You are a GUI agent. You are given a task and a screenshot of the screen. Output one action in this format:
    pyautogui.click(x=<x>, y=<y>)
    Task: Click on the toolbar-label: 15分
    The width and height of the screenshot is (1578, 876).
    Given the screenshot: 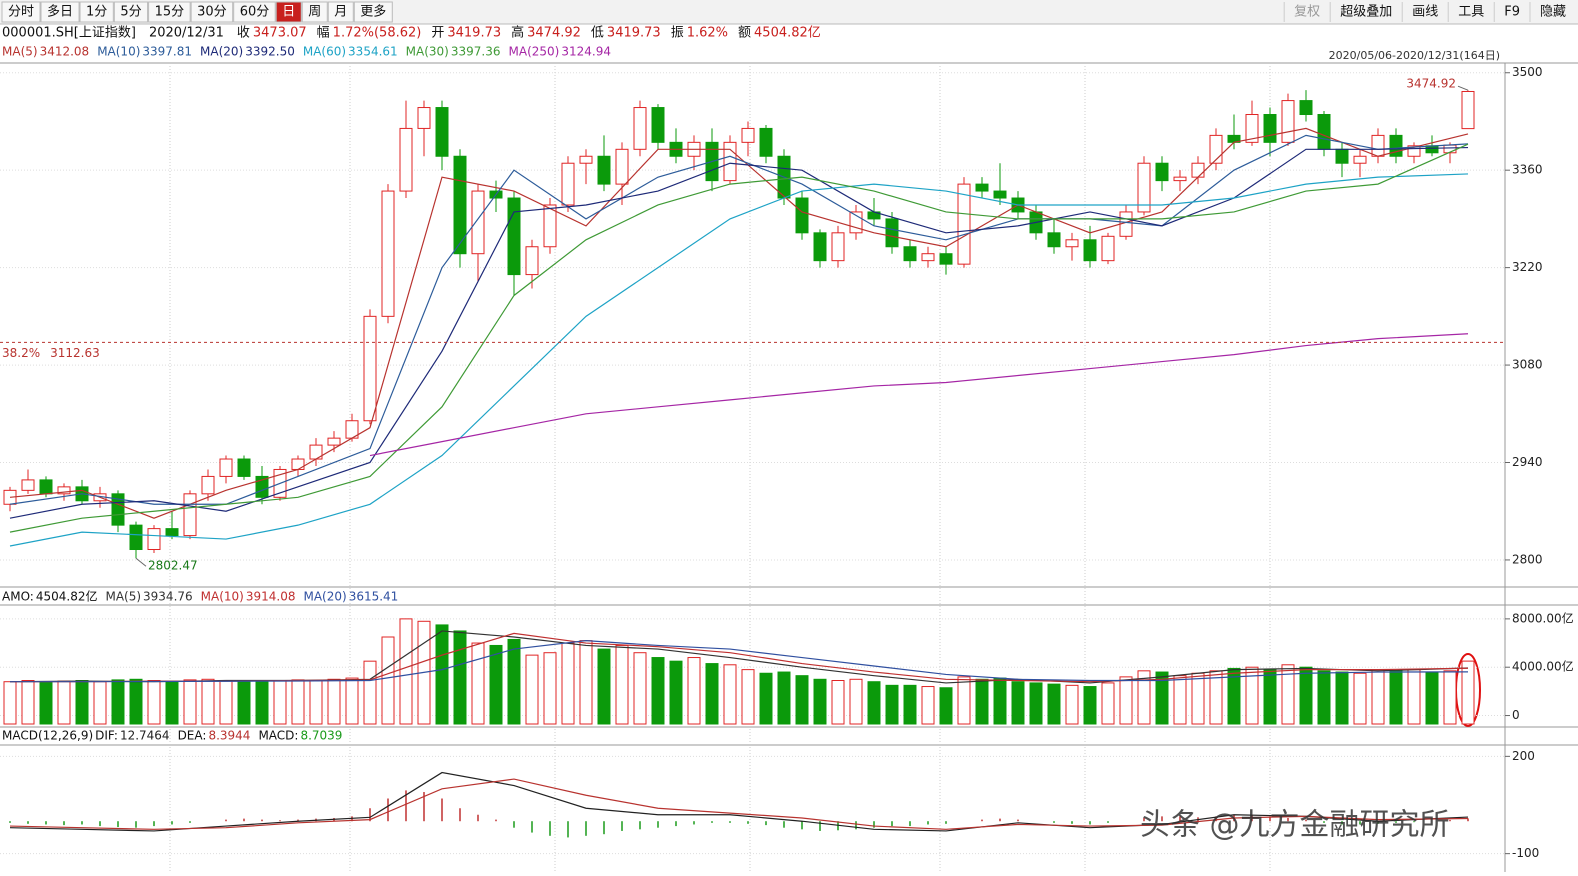 What is the action you would take?
    pyautogui.click(x=170, y=12)
    